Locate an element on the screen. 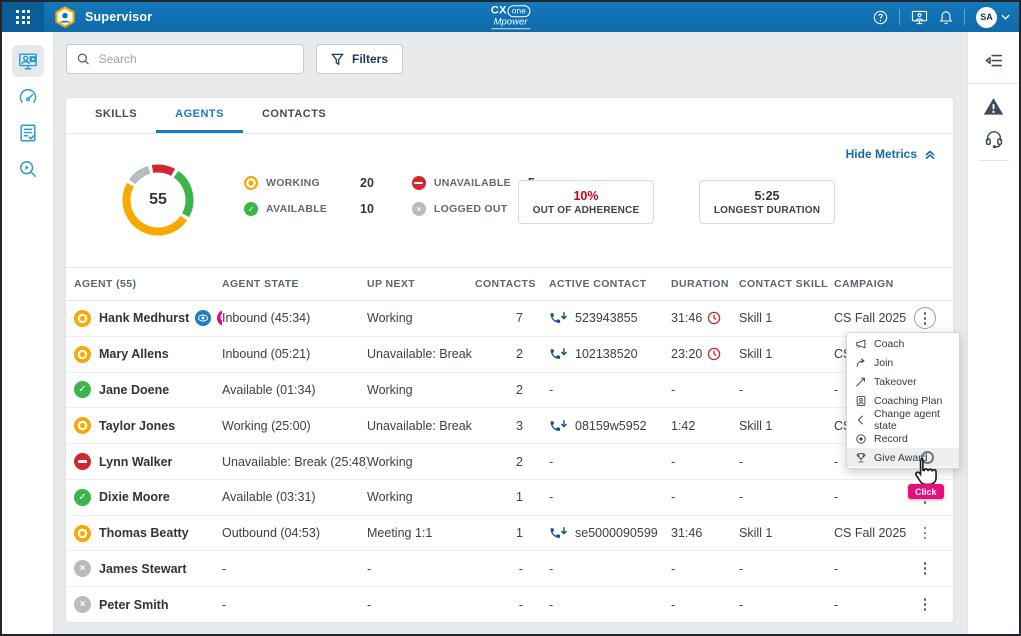  filter-funnel-icon is located at coordinates (337, 59).